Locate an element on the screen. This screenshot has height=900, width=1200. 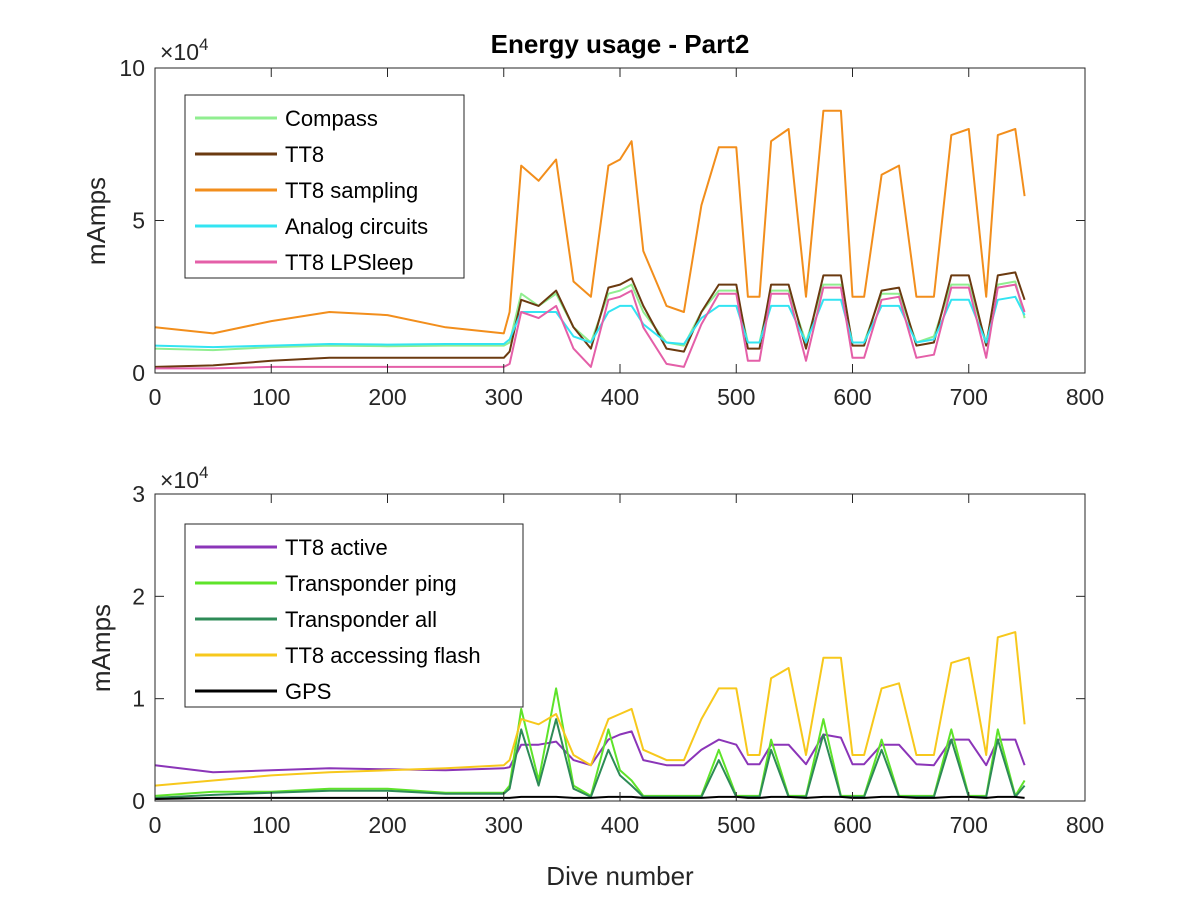
series-line-analog-circuits is located at coordinates (590, 322).